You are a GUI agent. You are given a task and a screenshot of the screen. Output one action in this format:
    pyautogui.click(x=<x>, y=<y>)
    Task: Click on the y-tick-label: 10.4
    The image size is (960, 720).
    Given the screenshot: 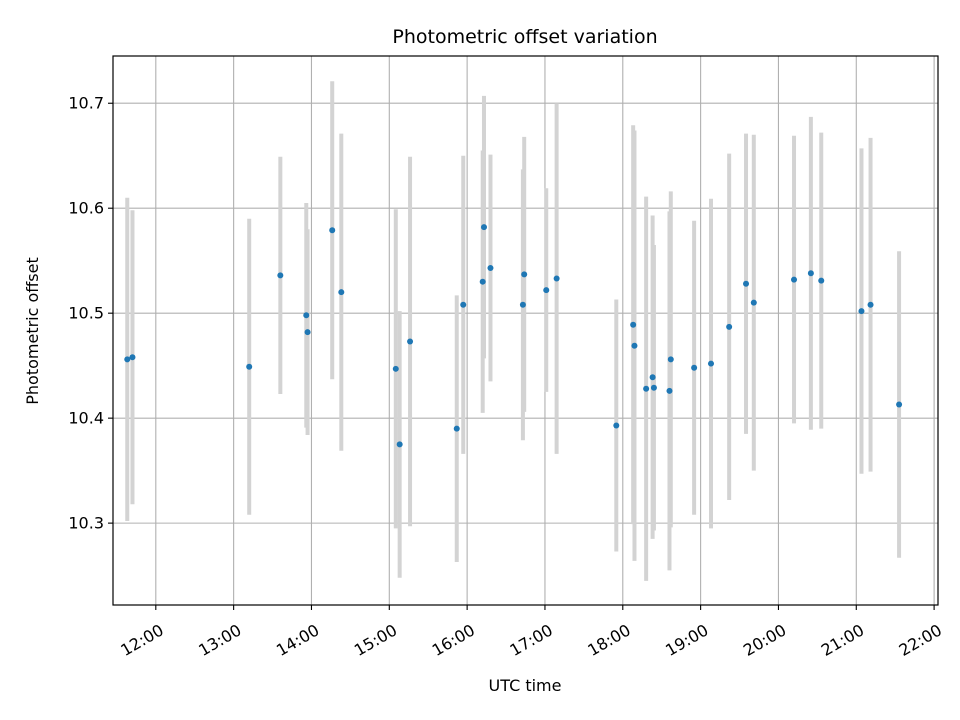 What is the action you would take?
    pyautogui.click(x=86, y=418)
    